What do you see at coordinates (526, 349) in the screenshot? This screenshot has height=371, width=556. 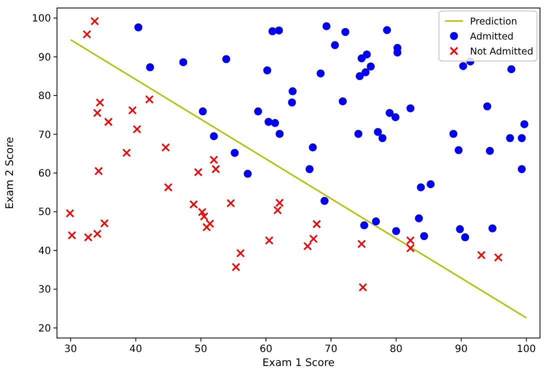 I see `x-tick-label: 100` at bounding box center [526, 349].